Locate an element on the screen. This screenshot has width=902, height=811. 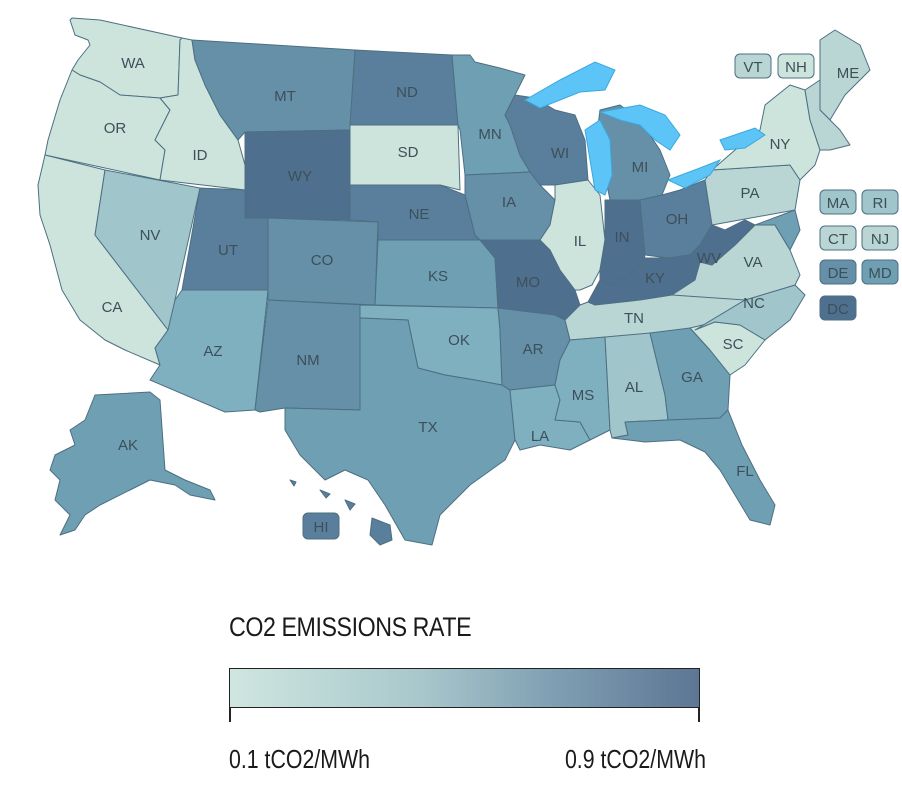
box-NJ-rect is located at coordinates (880, 238).